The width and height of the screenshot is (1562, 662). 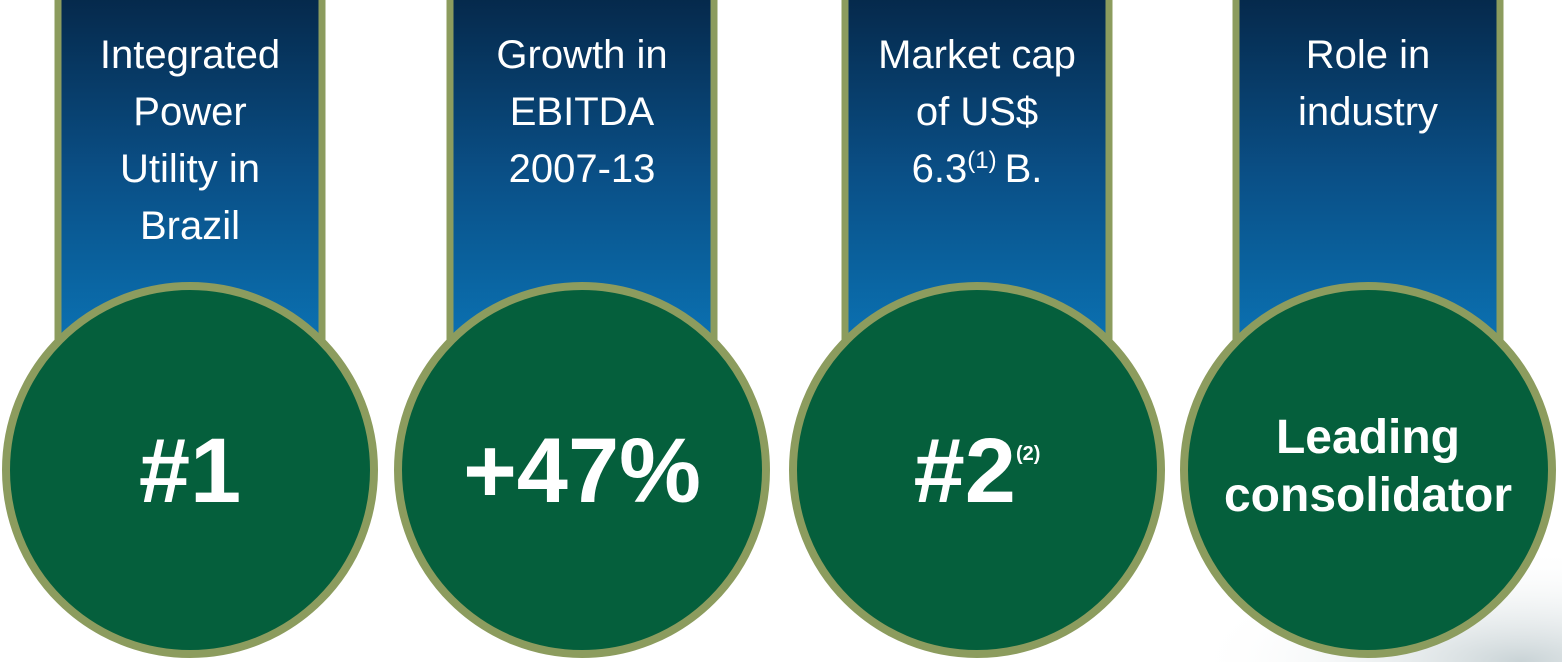 What do you see at coordinates (981, 160) in the screenshot?
I see `superscript: (1)` at bounding box center [981, 160].